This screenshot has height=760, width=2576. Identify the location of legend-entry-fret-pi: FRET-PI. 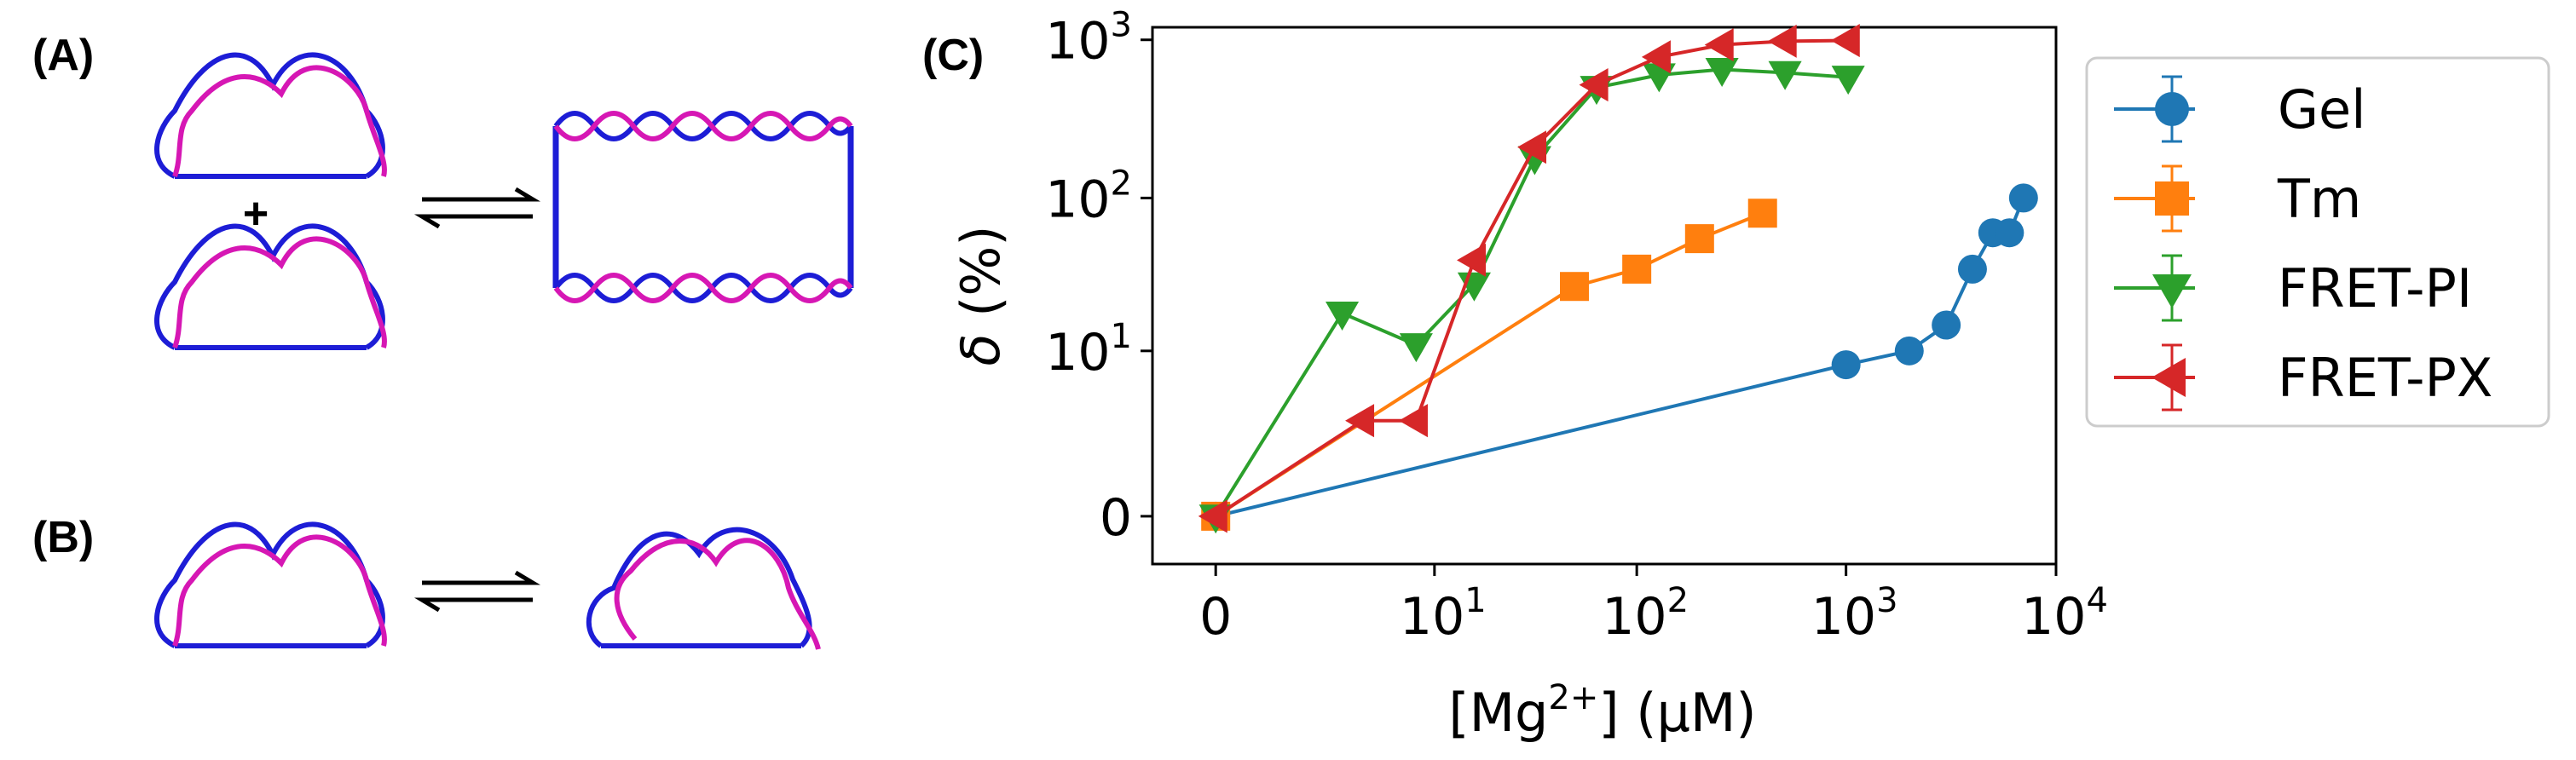
(2293, 288).